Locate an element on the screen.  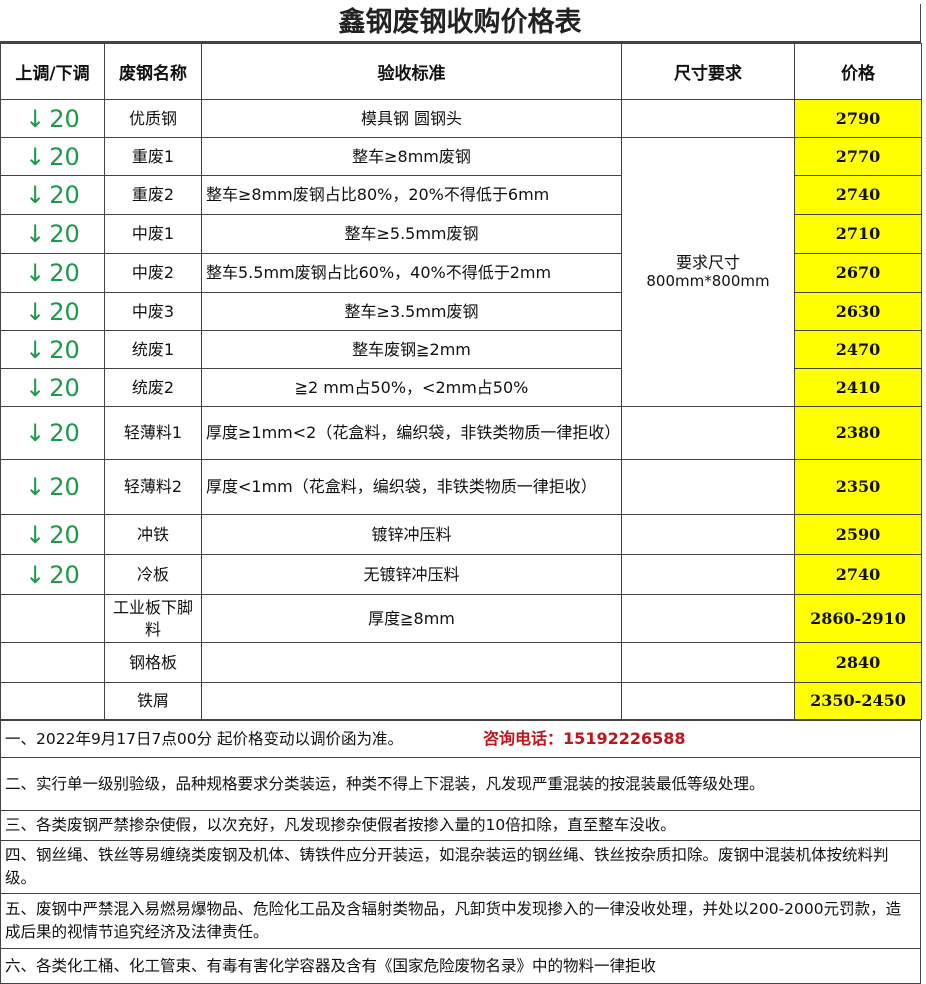
standard-cell: 模具钢 圆钢头 is located at coordinates (411, 118).